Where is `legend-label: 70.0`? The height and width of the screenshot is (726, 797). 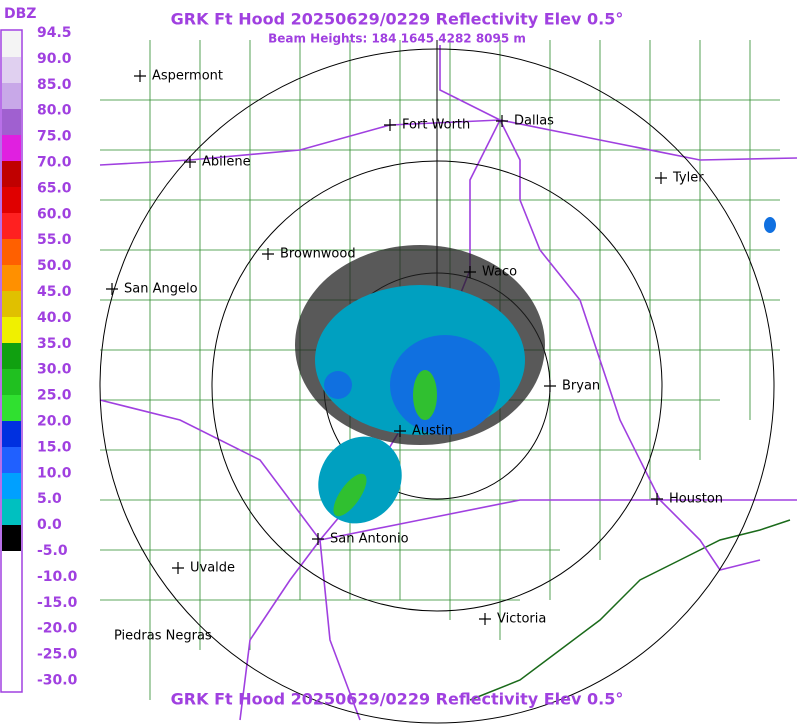 legend-label: 70.0 is located at coordinates (54, 163).